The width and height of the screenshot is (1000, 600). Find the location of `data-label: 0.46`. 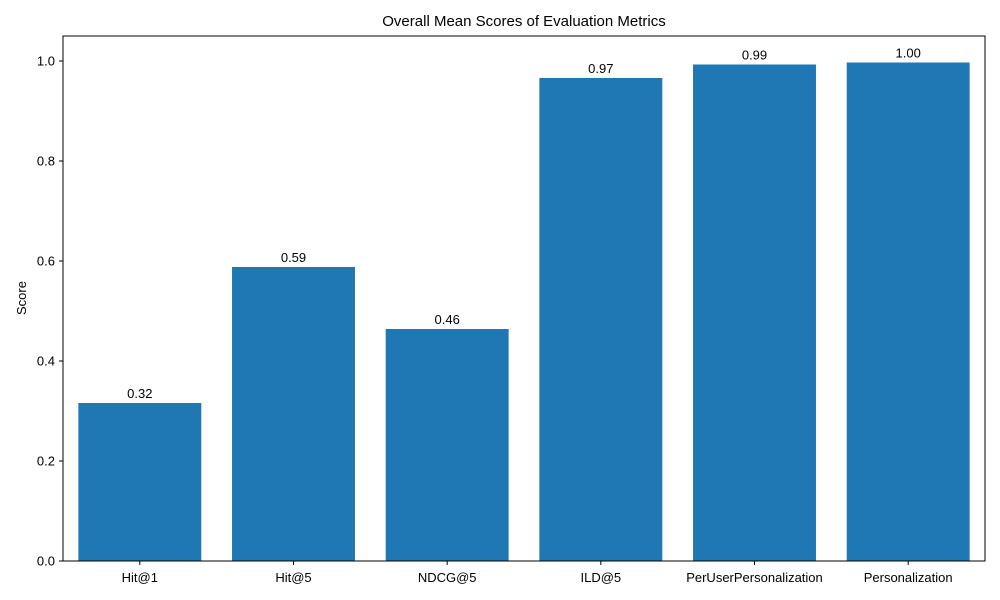

data-label: 0.46 is located at coordinates (447, 319).